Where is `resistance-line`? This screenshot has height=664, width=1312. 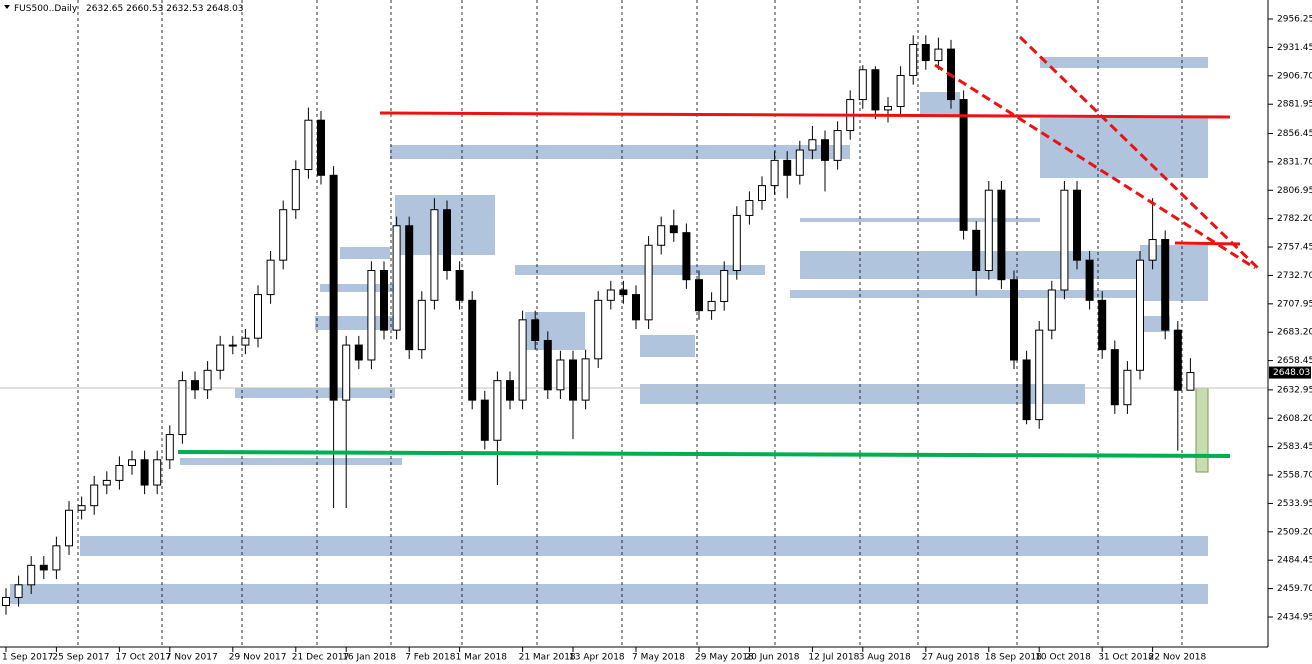
resistance-line is located at coordinates (1207, 243).